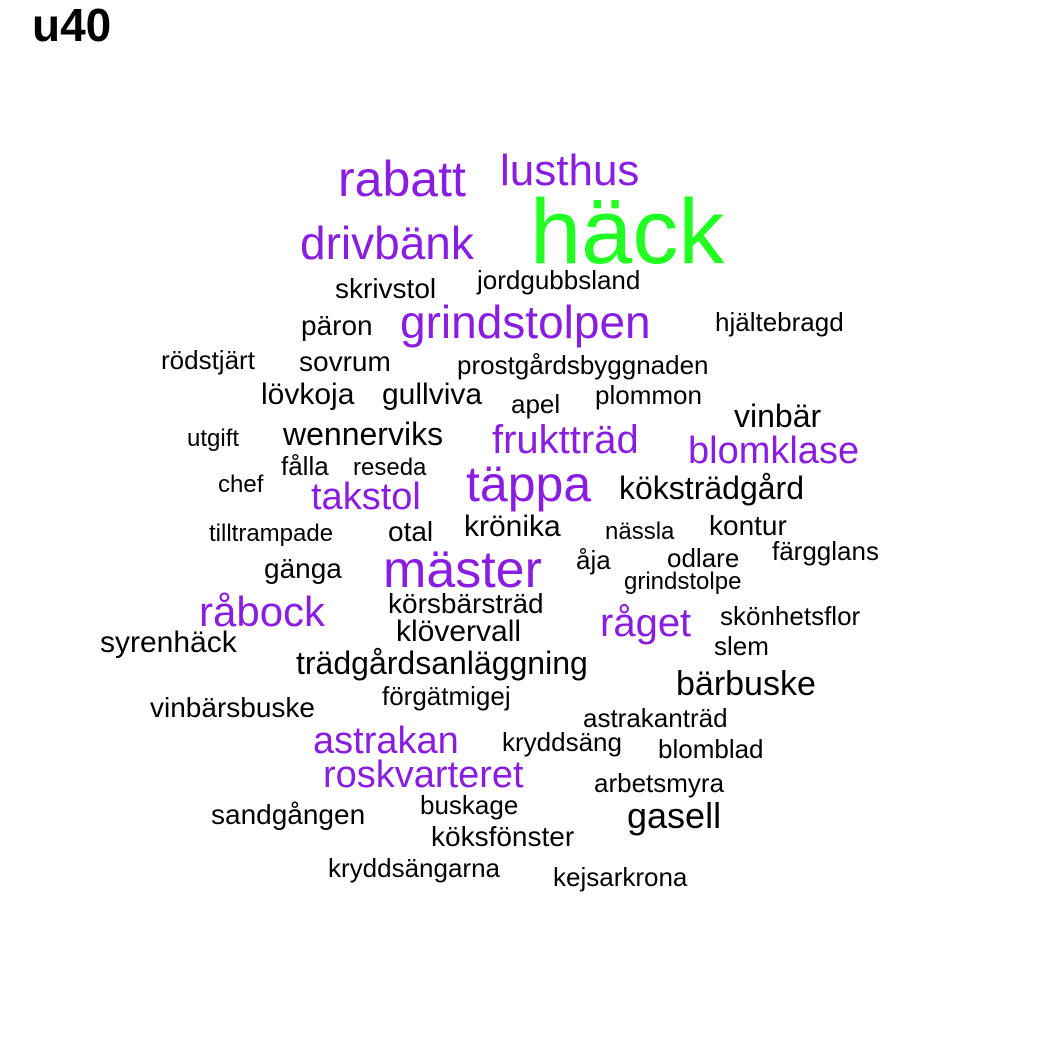 This screenshot has width=1050, height=1050. Describe the element at coordinates (232, 707) in the screenshot. I see `word-vinbarsbuske: vinbärsbuske` at that location.